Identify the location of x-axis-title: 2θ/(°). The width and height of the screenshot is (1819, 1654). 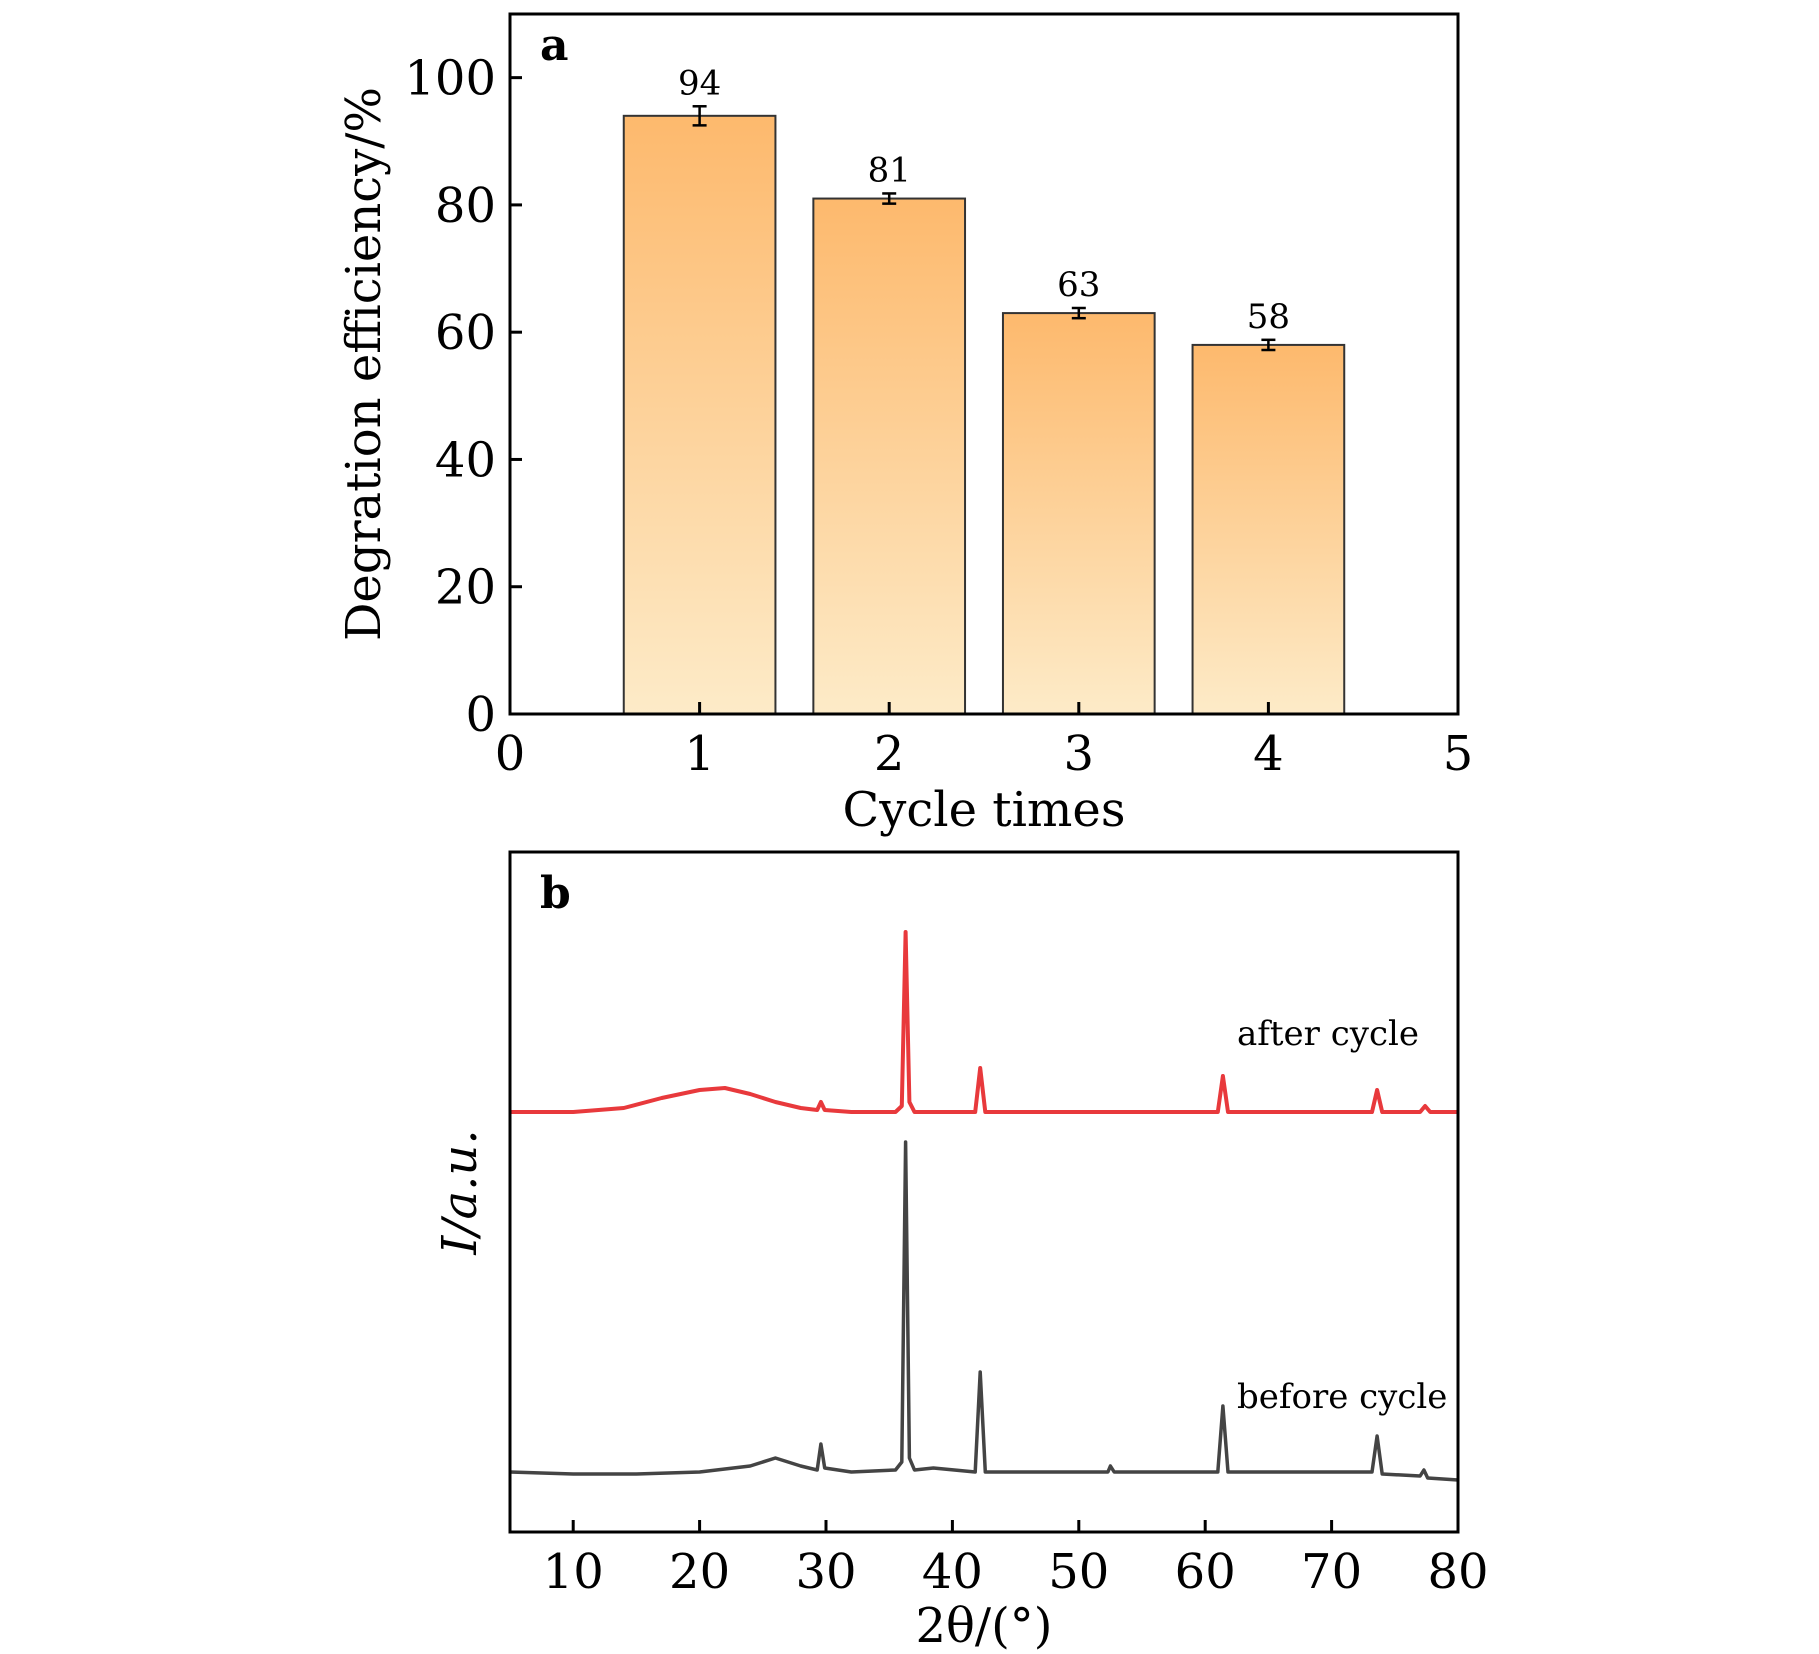
(983, 1626).